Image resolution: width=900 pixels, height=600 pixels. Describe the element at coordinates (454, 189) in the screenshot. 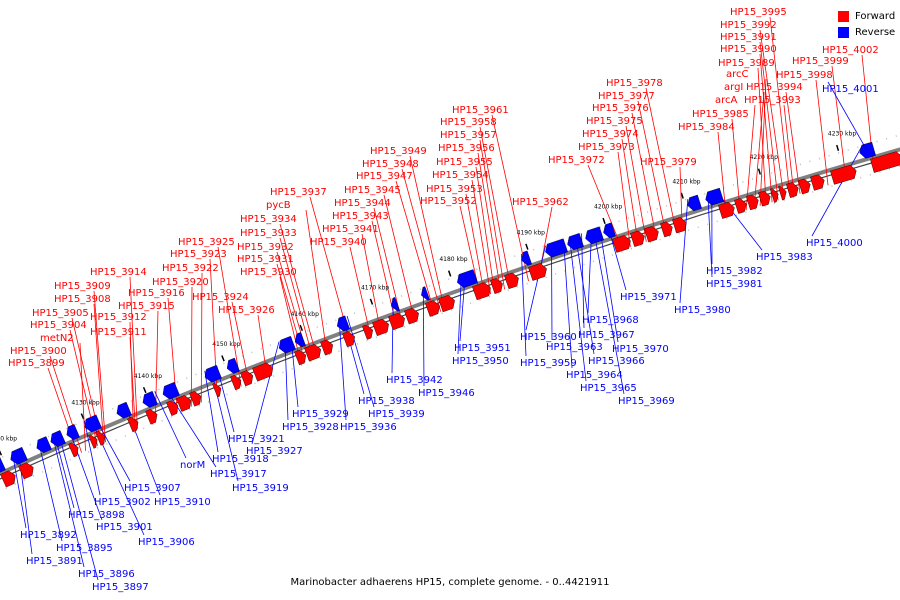

I see `forward-gene-label: HP15_3953` at that location.